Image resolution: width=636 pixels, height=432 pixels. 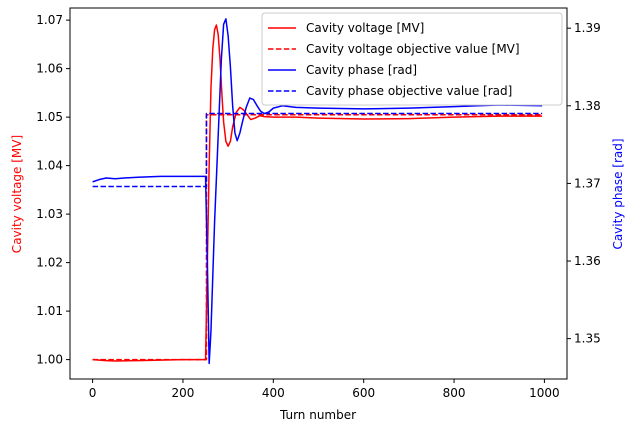 I want to click on legend-label-3: Cavity phase objective value [rad], so click(x=409, y=91).